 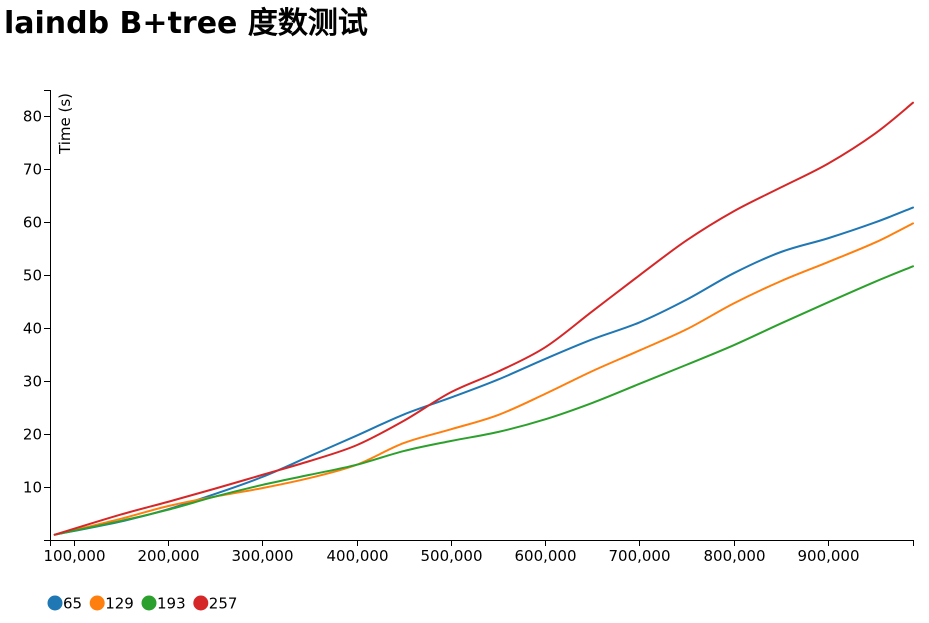 What do you see at coordinates (37, 315) in the screenshot?
I see `y-axis: 10 20 30 40 50 60 70 80` at bounding box center [37, 315].